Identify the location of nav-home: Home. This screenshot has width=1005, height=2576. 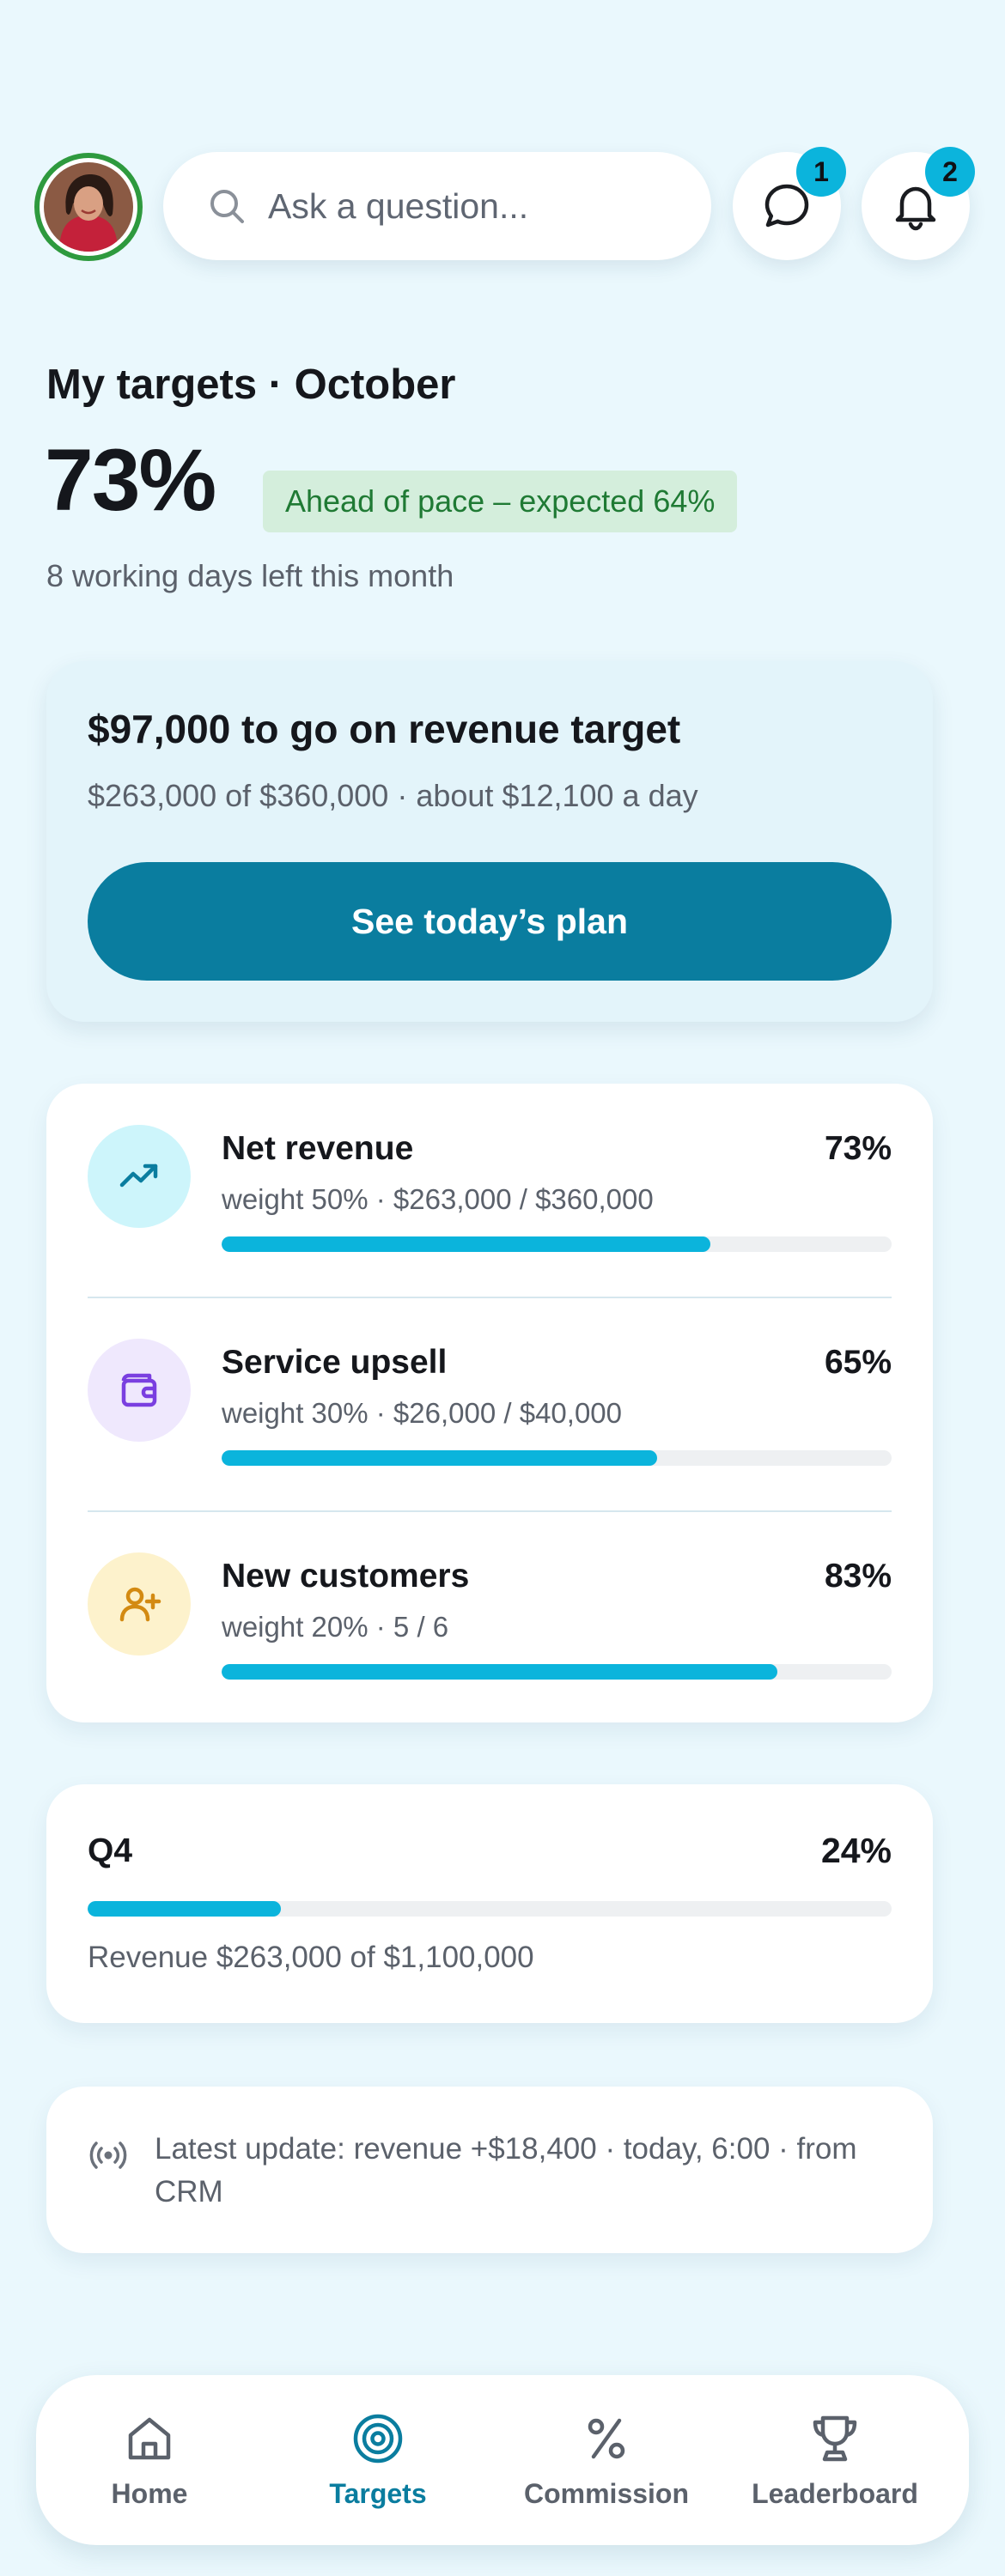
(149, 2460).